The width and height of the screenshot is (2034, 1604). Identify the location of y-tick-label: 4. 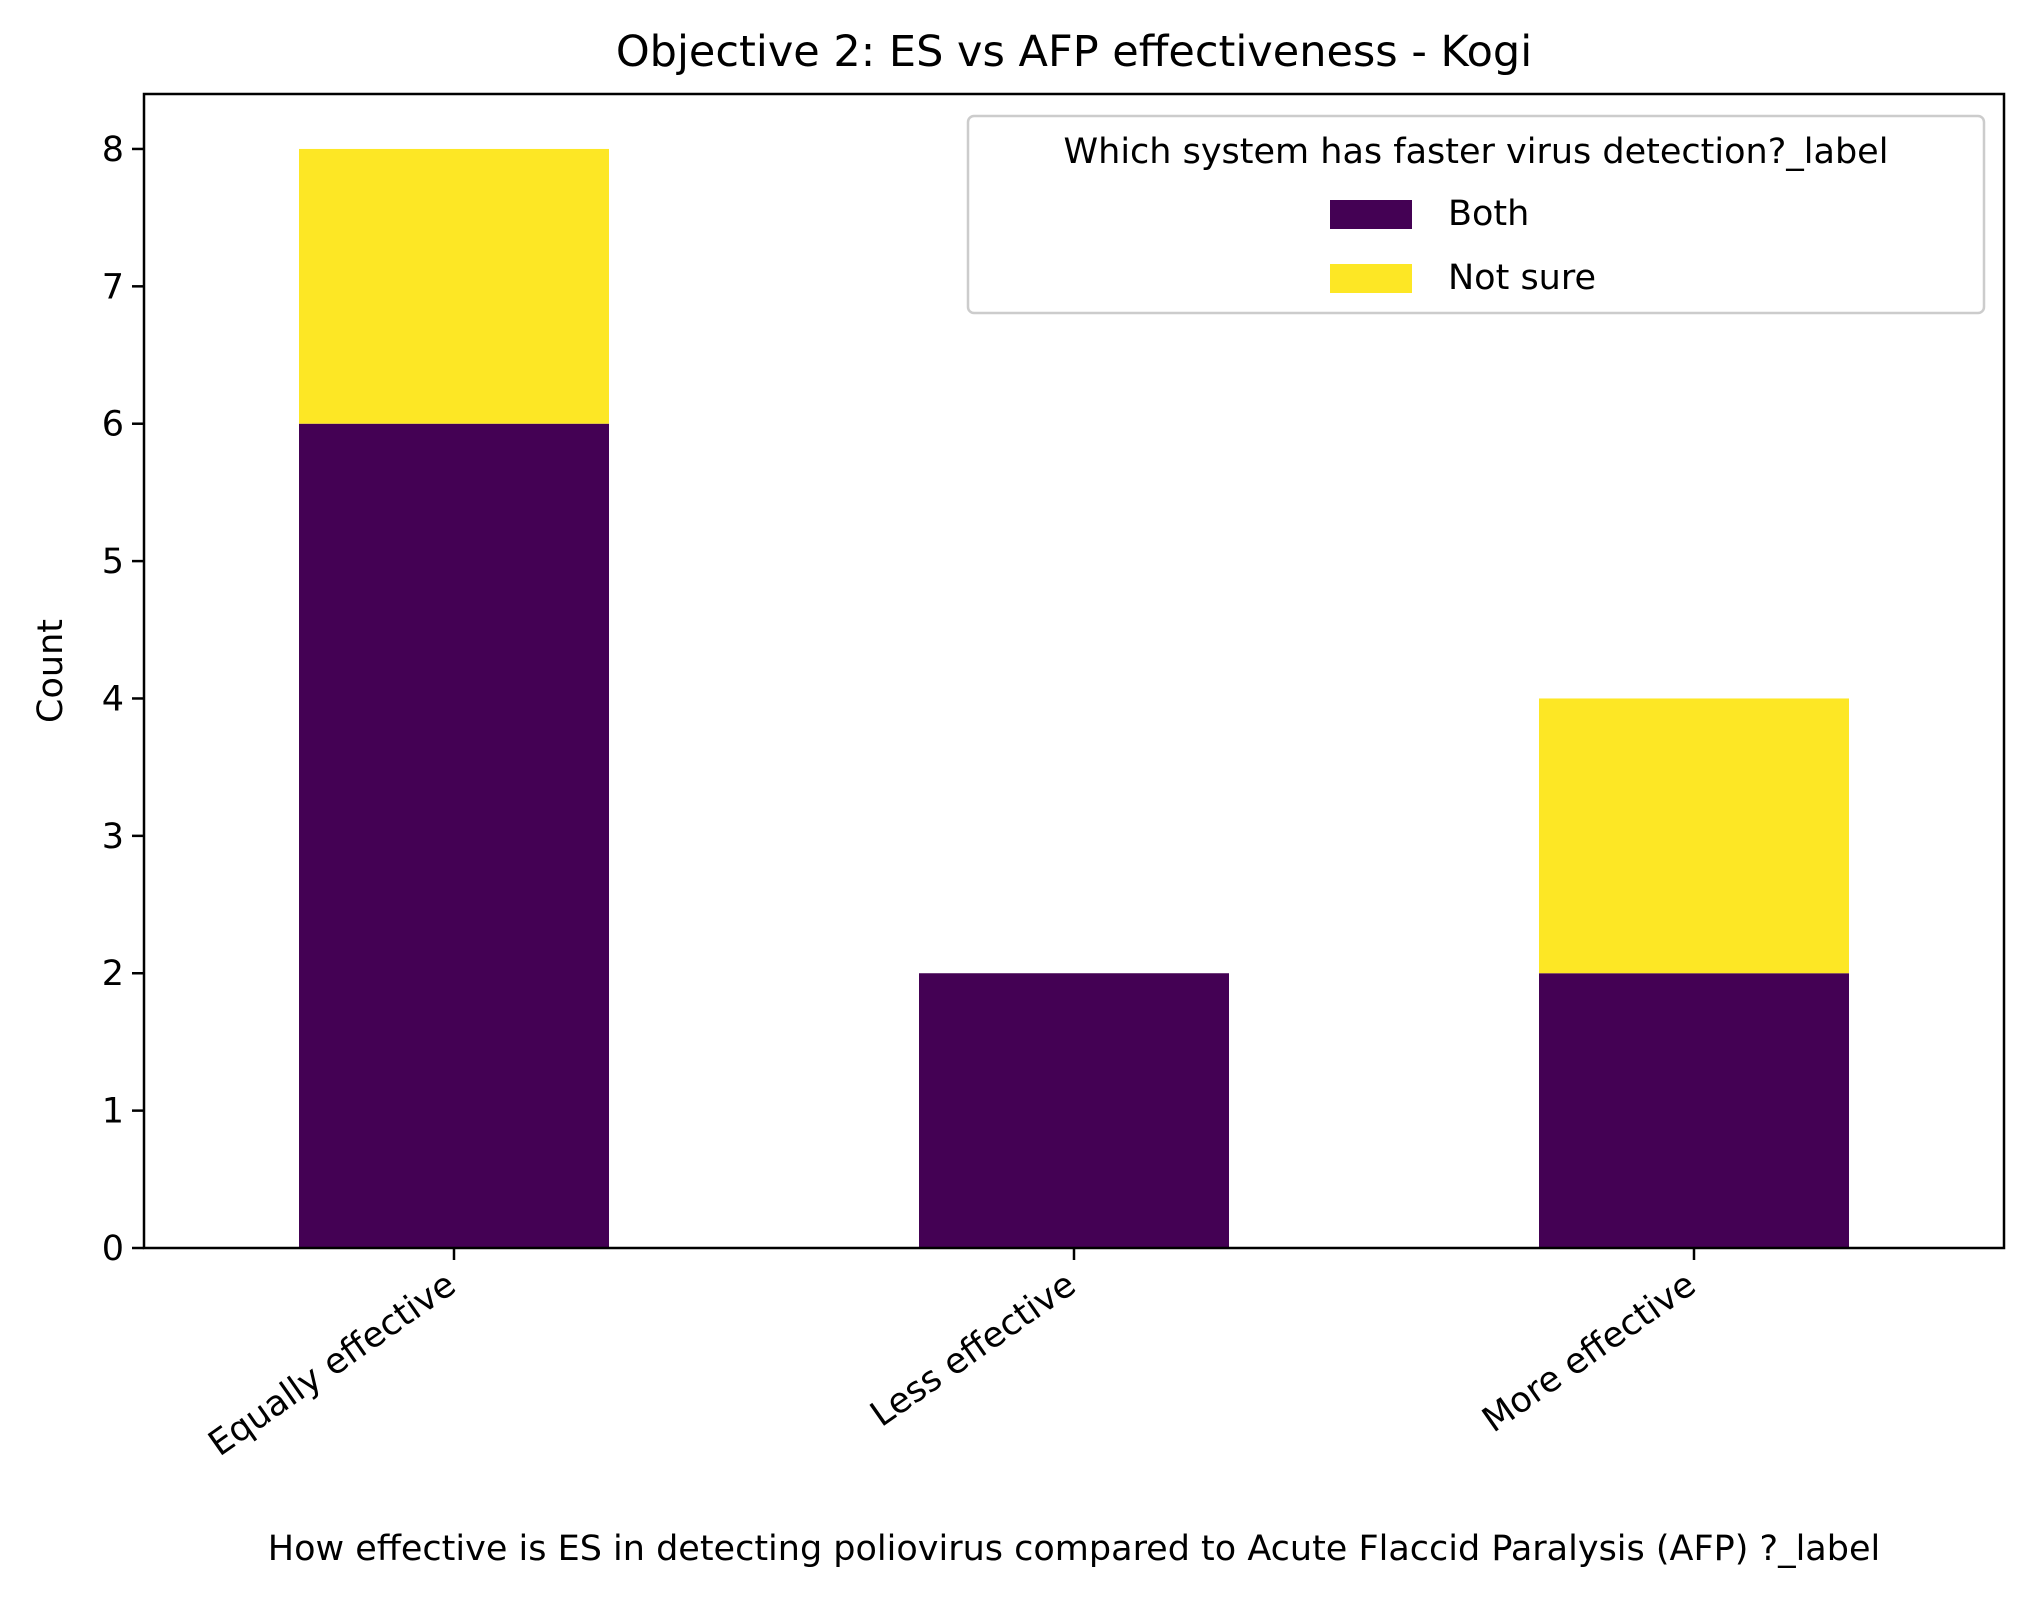
(113, 699).